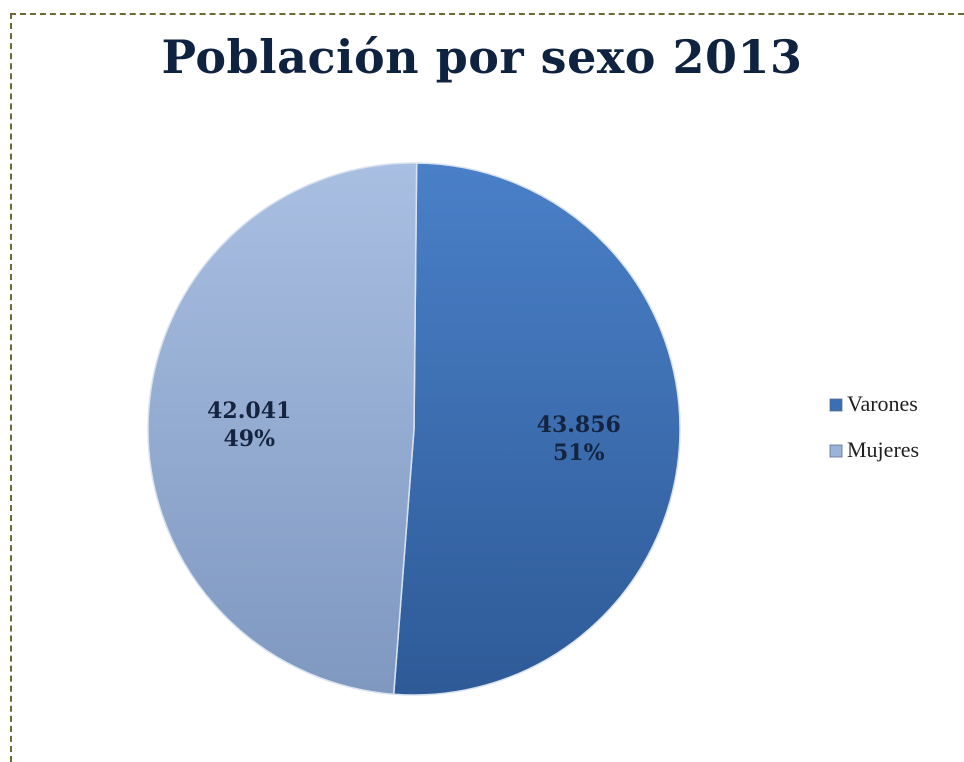 The image size is (964, 762). Describe the element at coordinates (11, 387) in the screenshot. I see `frame-border-left` at that location.